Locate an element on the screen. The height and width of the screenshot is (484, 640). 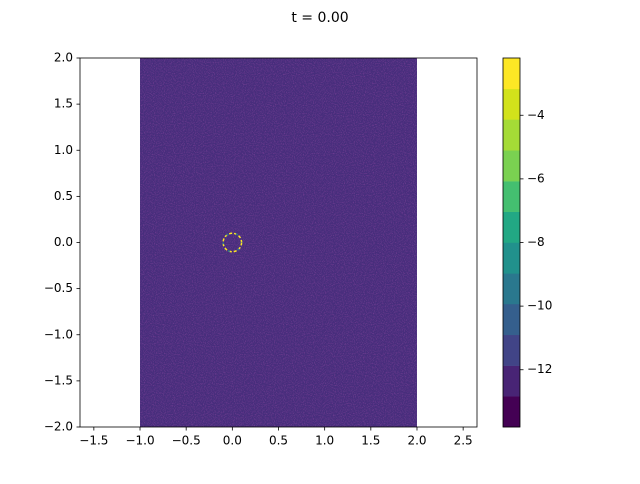
colorbar-tick-label: −8 is located at coordinates (536, 242).